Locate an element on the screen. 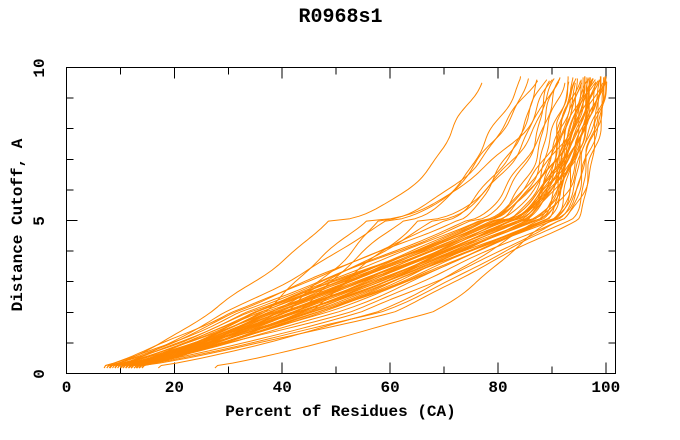  y-tick-label: 10 is located at coordinates (40, 67).